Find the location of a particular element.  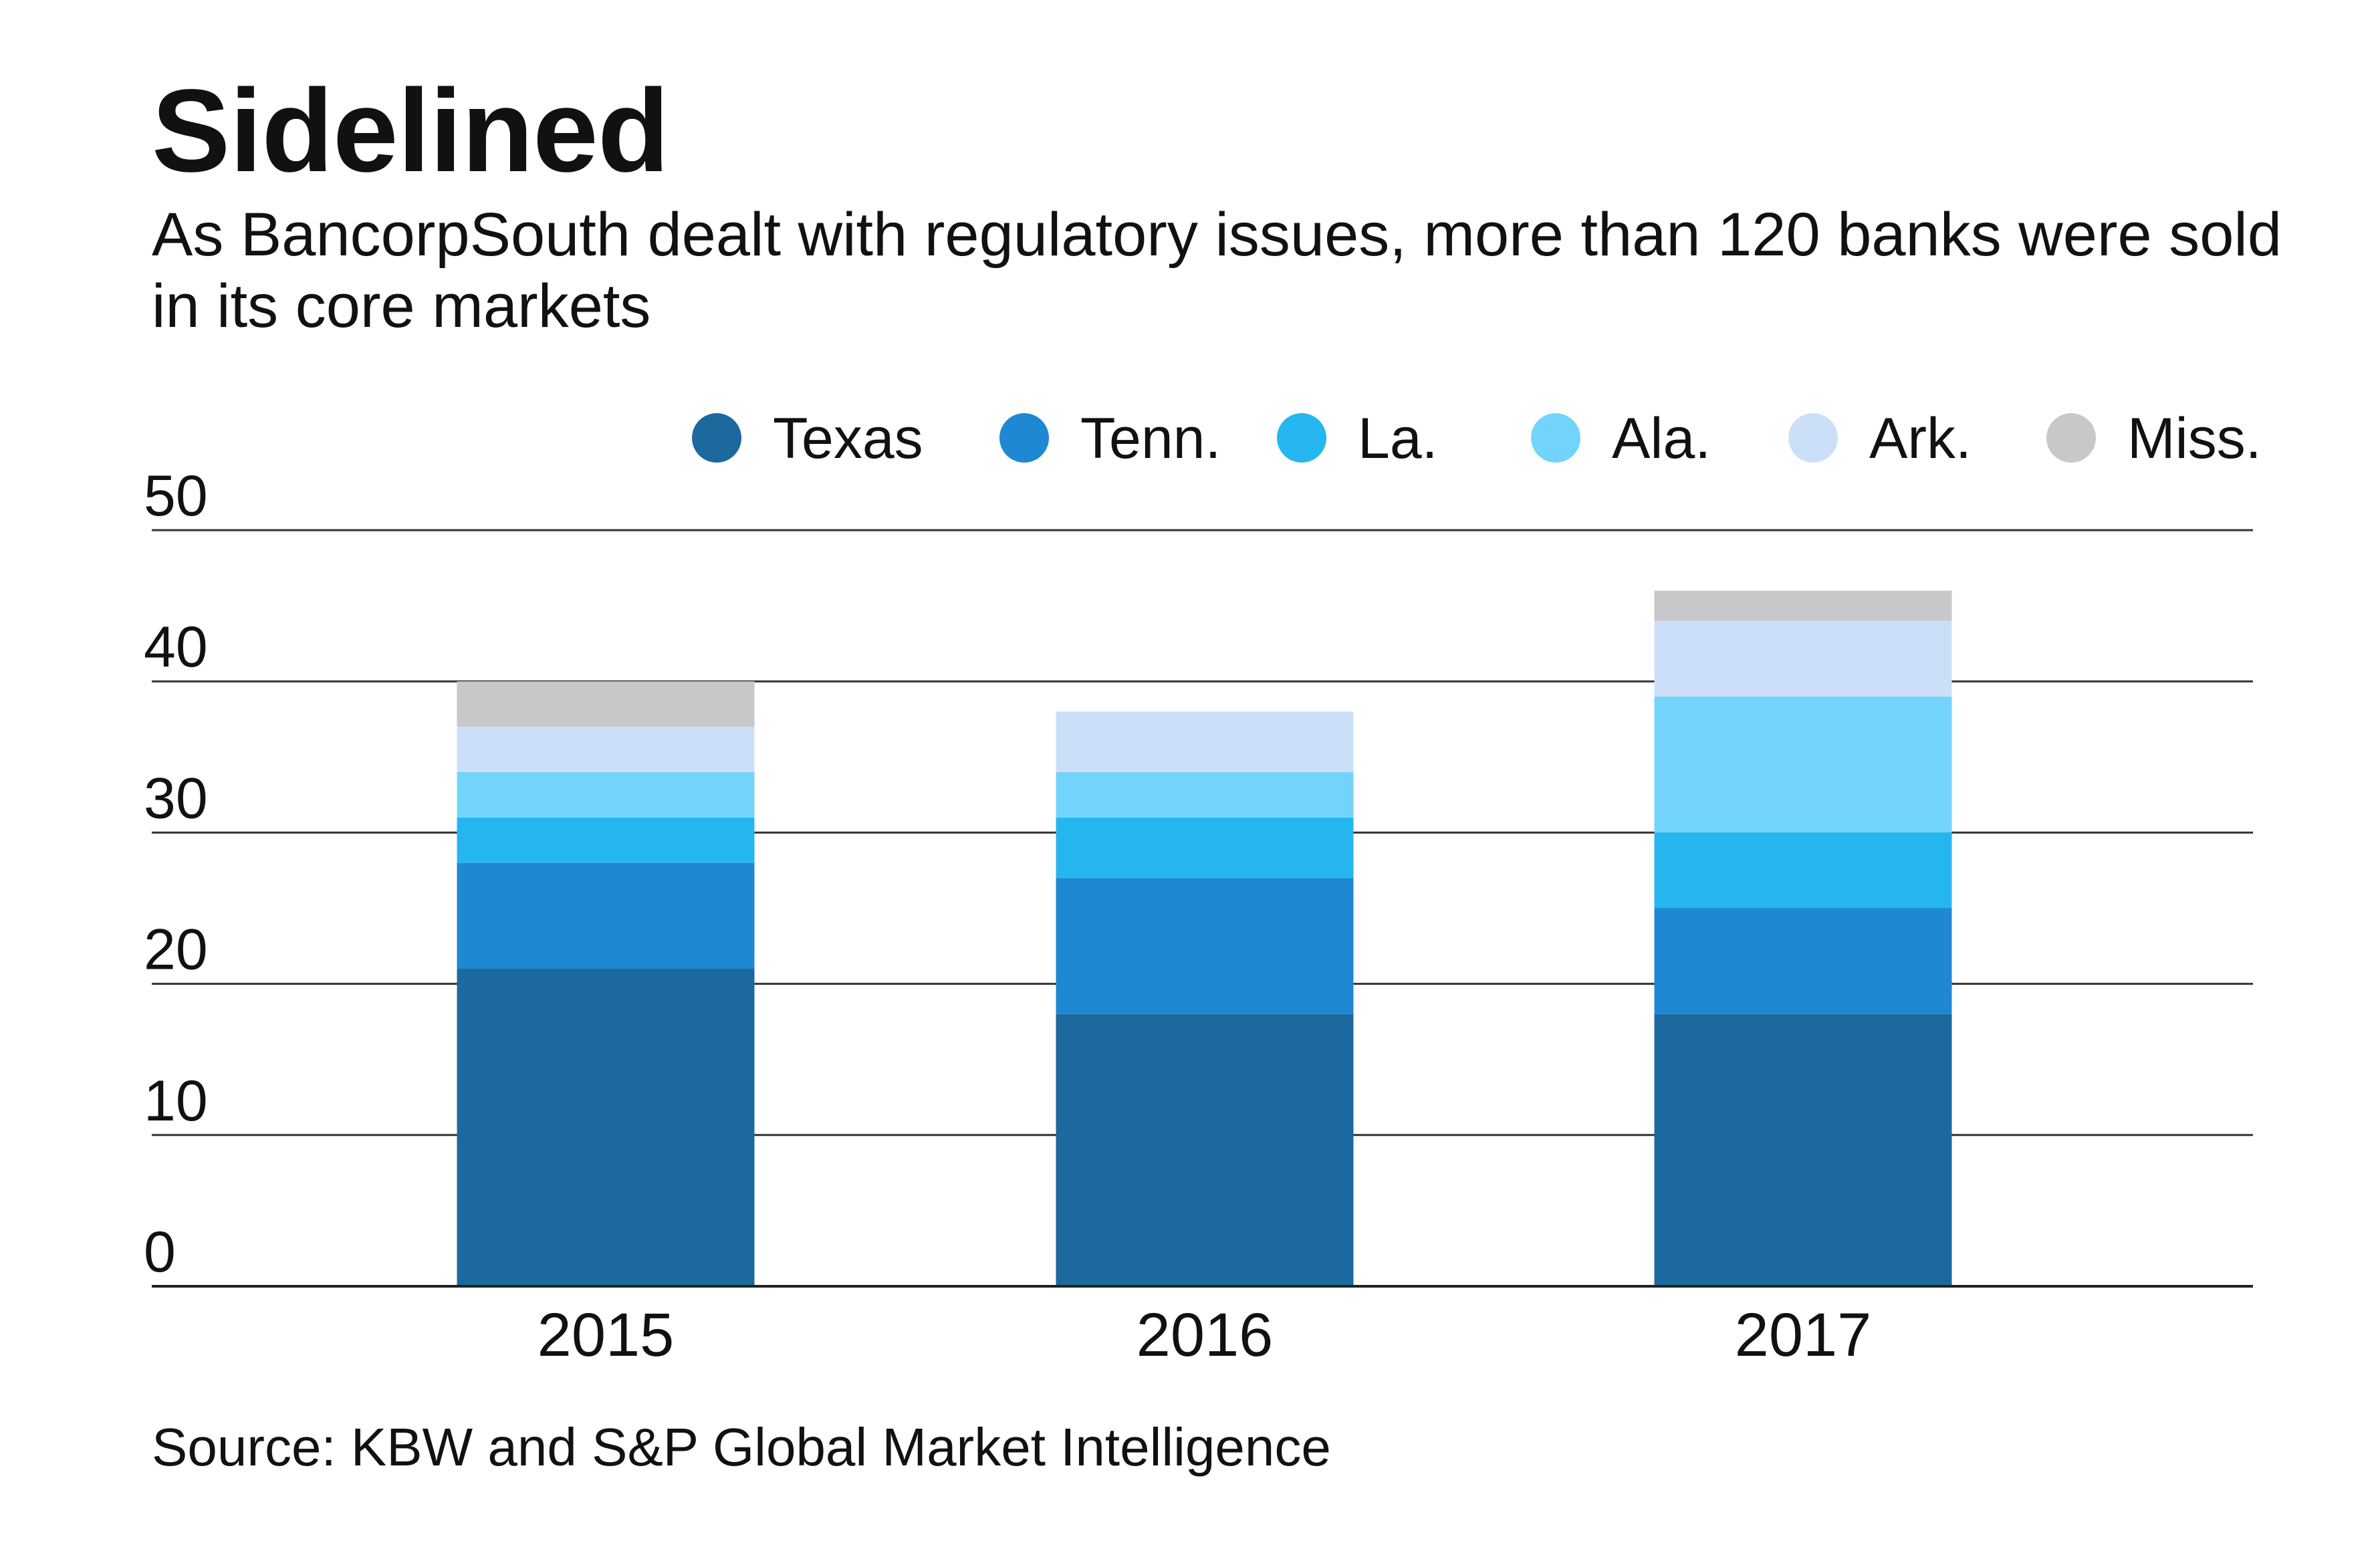

bar-segment-2016-texas is located at coordinates (1205, 1149).